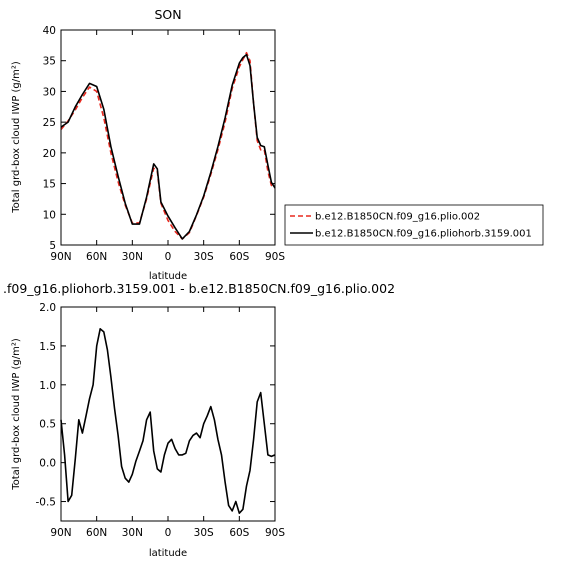 The width and height of the screenshot is (563, 564). I want to click on legend-frame, so click(414, 225).